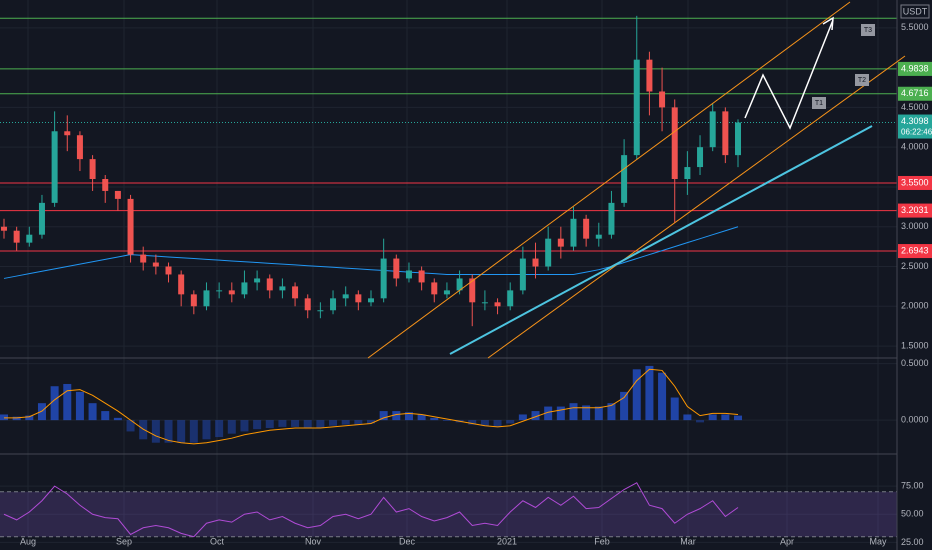 The width and height of the screenshot is (932, 550). What do you see at coordinates (915, 266) in the screenshot?
I see `y-tick-label: 2.5000` at bounding box center [915, 266].